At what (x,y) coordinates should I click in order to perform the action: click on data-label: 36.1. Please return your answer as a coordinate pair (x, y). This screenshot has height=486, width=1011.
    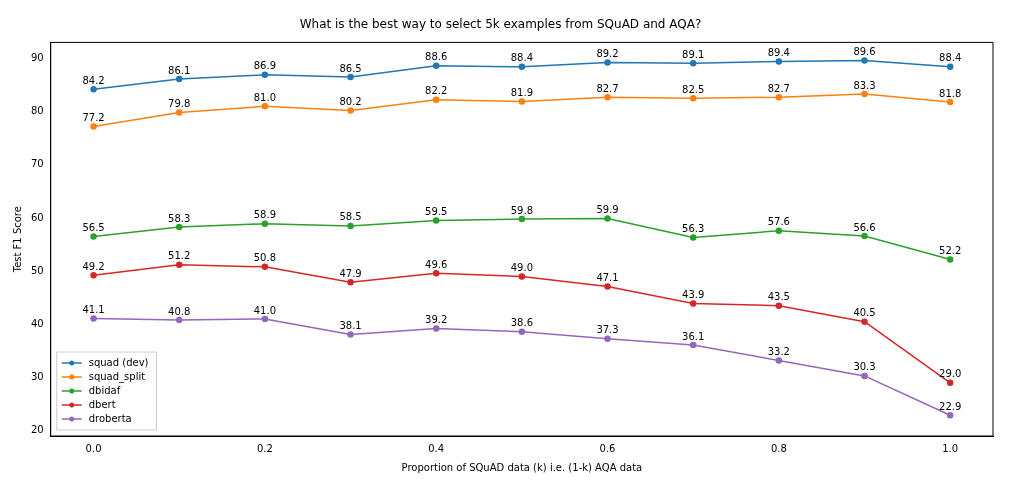
    Looking at the image, I should click on (693, 336).